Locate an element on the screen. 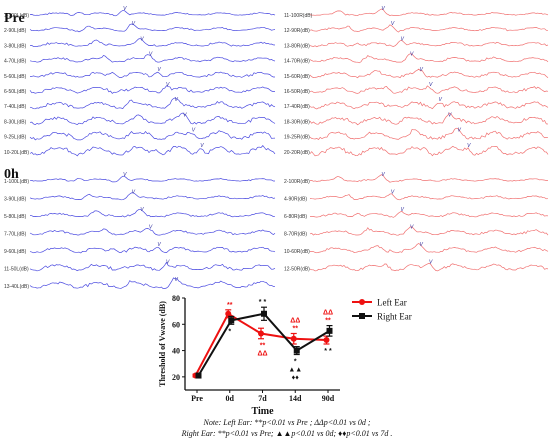  wave-label-pre-r-1: 11-100R(dB) is located at coordinates (298, 16).